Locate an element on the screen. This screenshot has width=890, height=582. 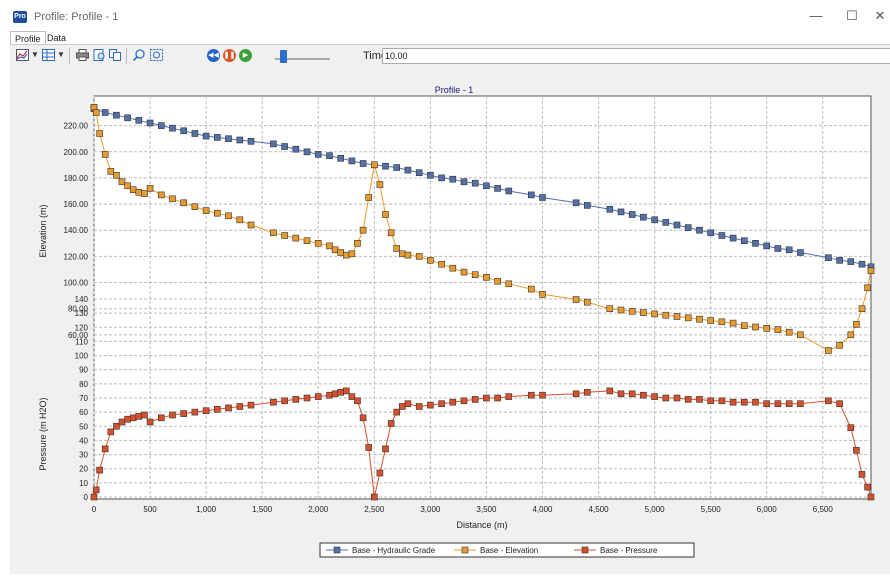
print-preview-icon is located at coordinates (99, 55).